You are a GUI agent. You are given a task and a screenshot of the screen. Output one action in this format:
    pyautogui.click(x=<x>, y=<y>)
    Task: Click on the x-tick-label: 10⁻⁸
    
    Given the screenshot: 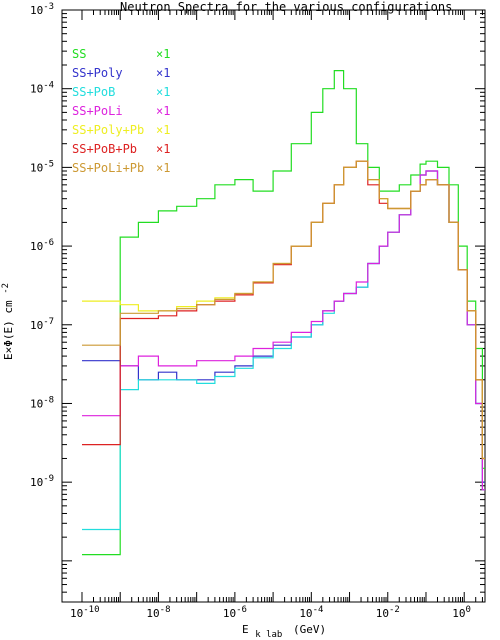 What is the action you would take?
    pyautogui.click(x=158, y=612)
    